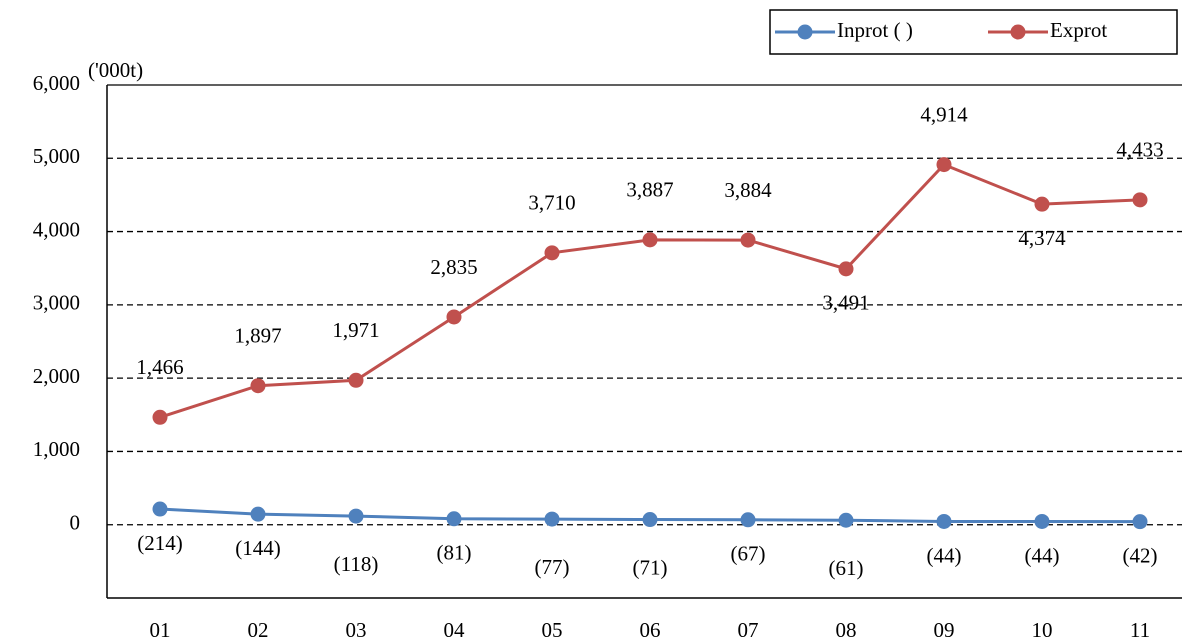  What do you see at coordinates (845, 303) in the screenshot?
I see `value-label: 3,491` at bounding box center [845, 303].